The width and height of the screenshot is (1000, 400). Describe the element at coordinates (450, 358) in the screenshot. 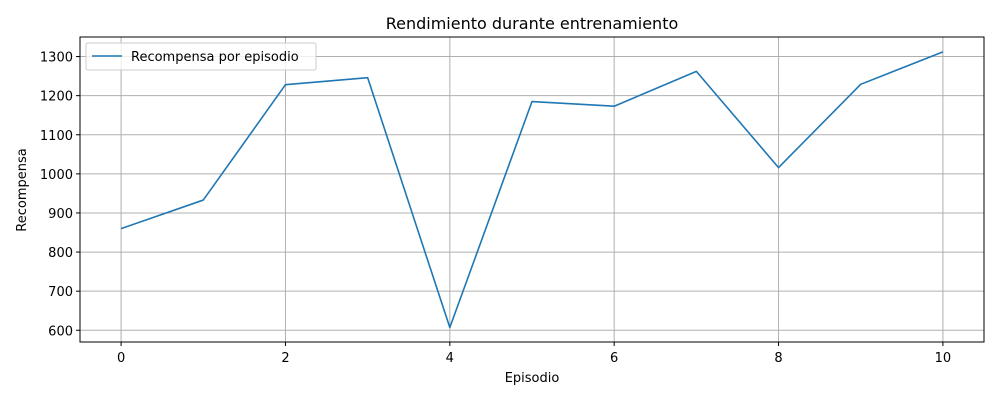

I see `x-tick-label: 4` at that location.